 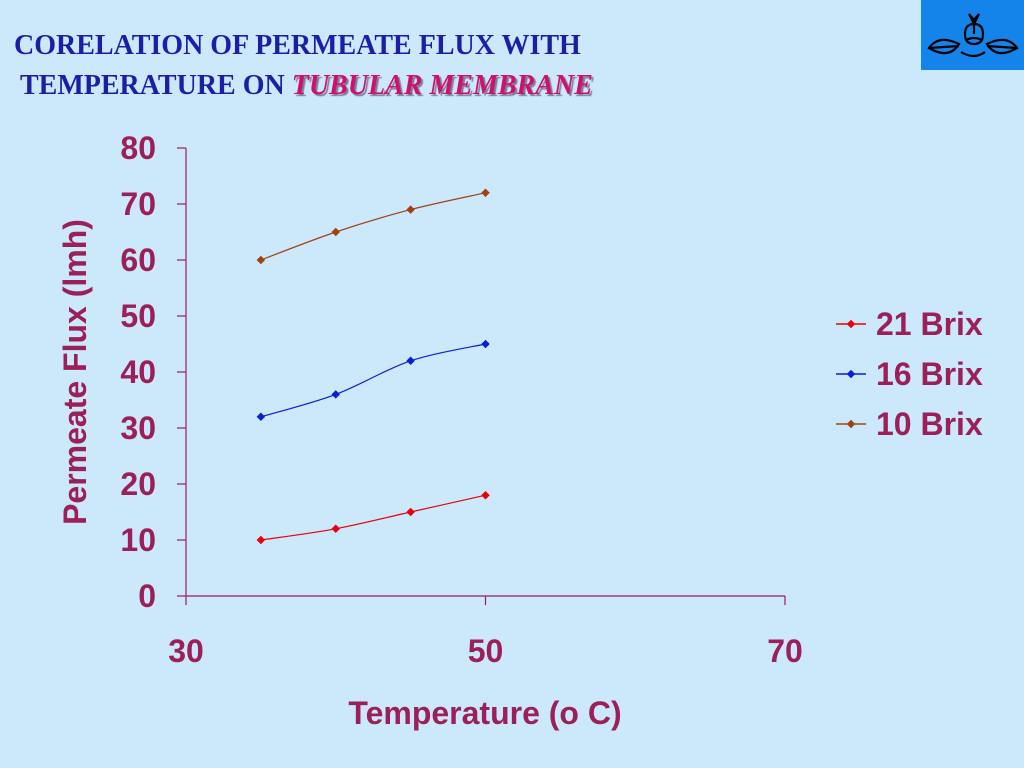 I want to click on logo-box, so click(x=972, y=35).